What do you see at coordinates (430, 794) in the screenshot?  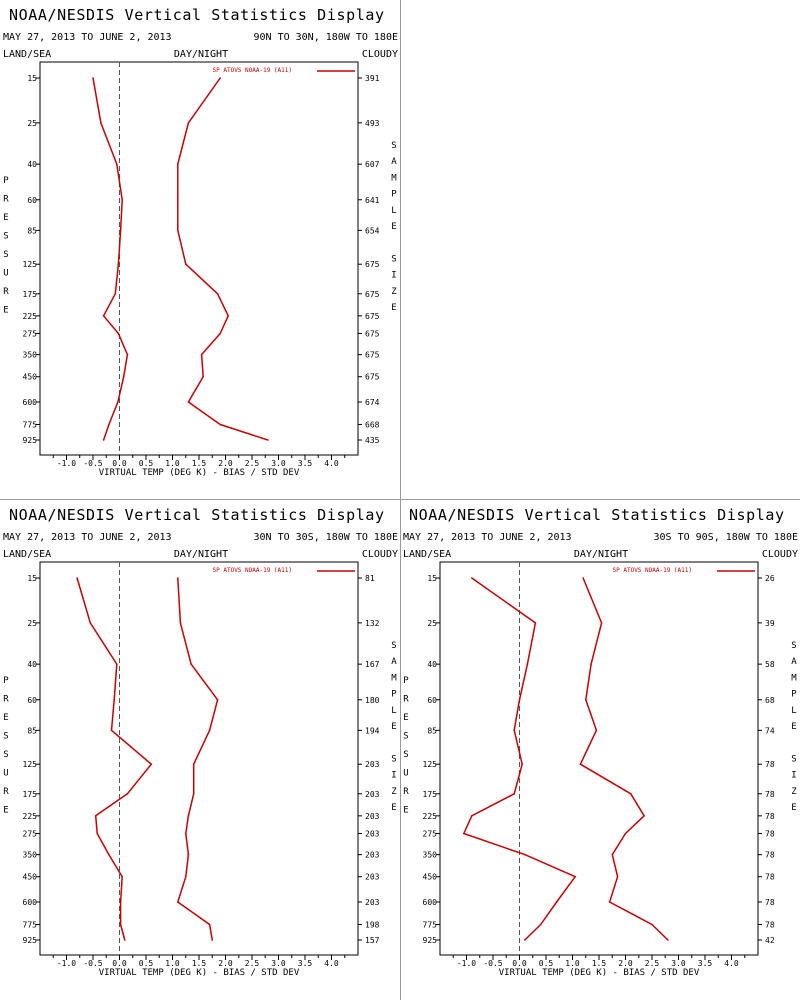 I see `y-tick-label: 175` at bounding box center [430, 794].